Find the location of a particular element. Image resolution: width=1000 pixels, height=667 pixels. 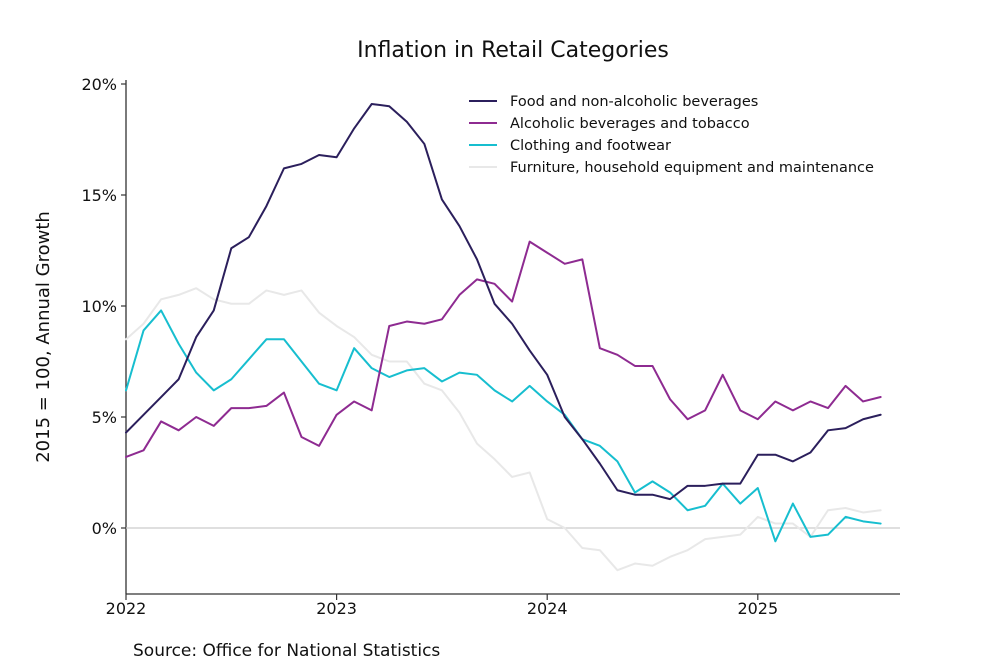

x-tick-label: 2022 is located at coordinates (126, 608).